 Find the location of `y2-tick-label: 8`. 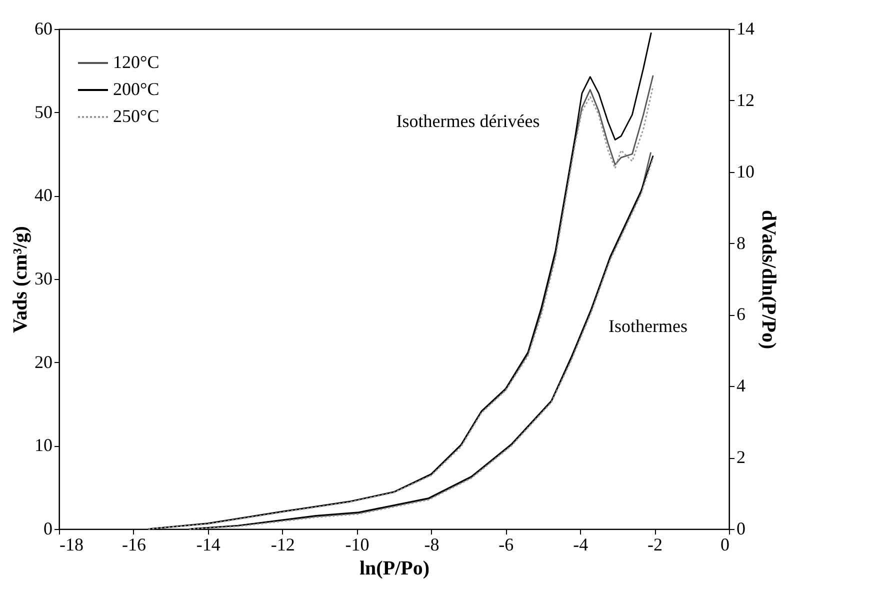

y2-tick-label: 8 is located at coordinates (741, 242).